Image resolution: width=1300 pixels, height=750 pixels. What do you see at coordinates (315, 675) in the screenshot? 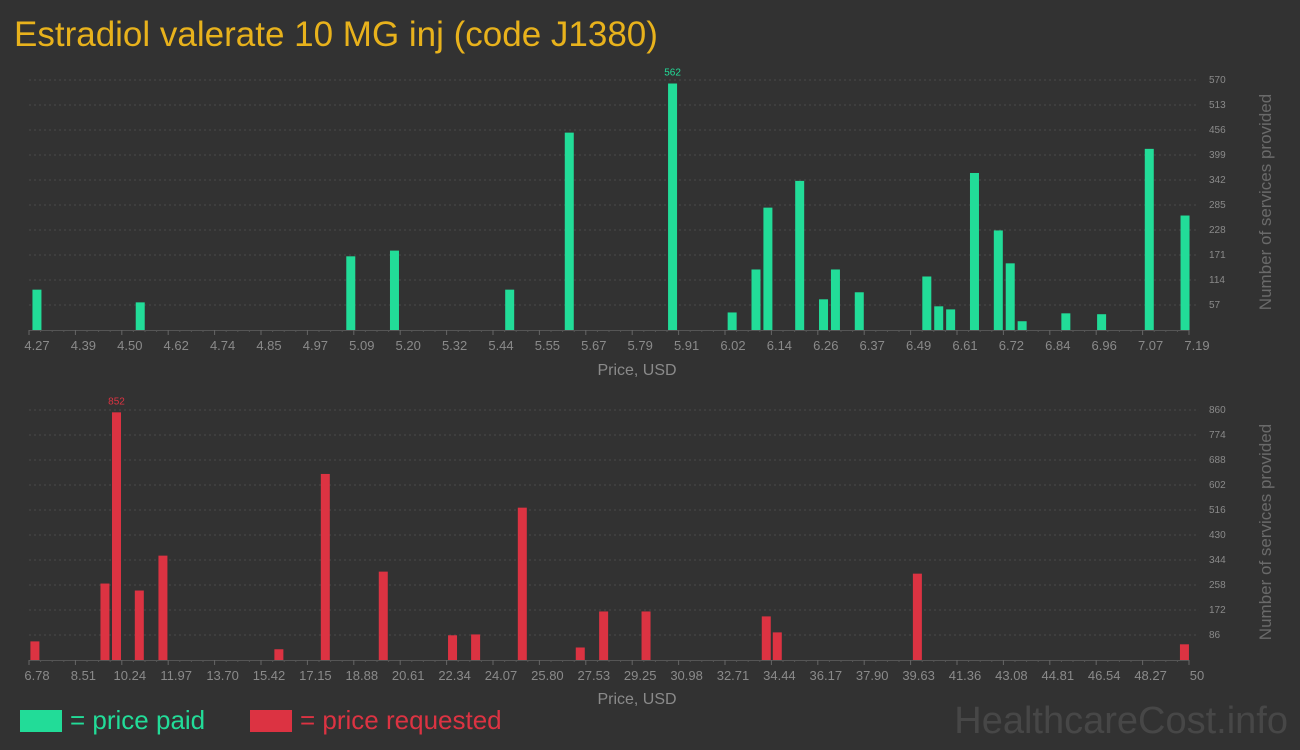
I see `x-tick-label: 17.15` at bounding box center [315, 675].